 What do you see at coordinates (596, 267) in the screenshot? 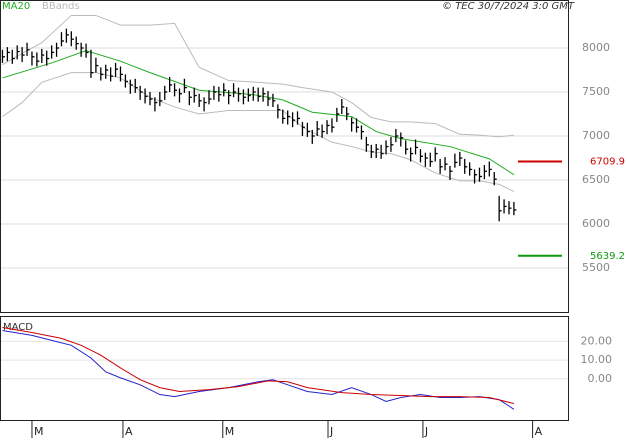
I see `y-tick-label: 5500` at bounding box center [596, 267].